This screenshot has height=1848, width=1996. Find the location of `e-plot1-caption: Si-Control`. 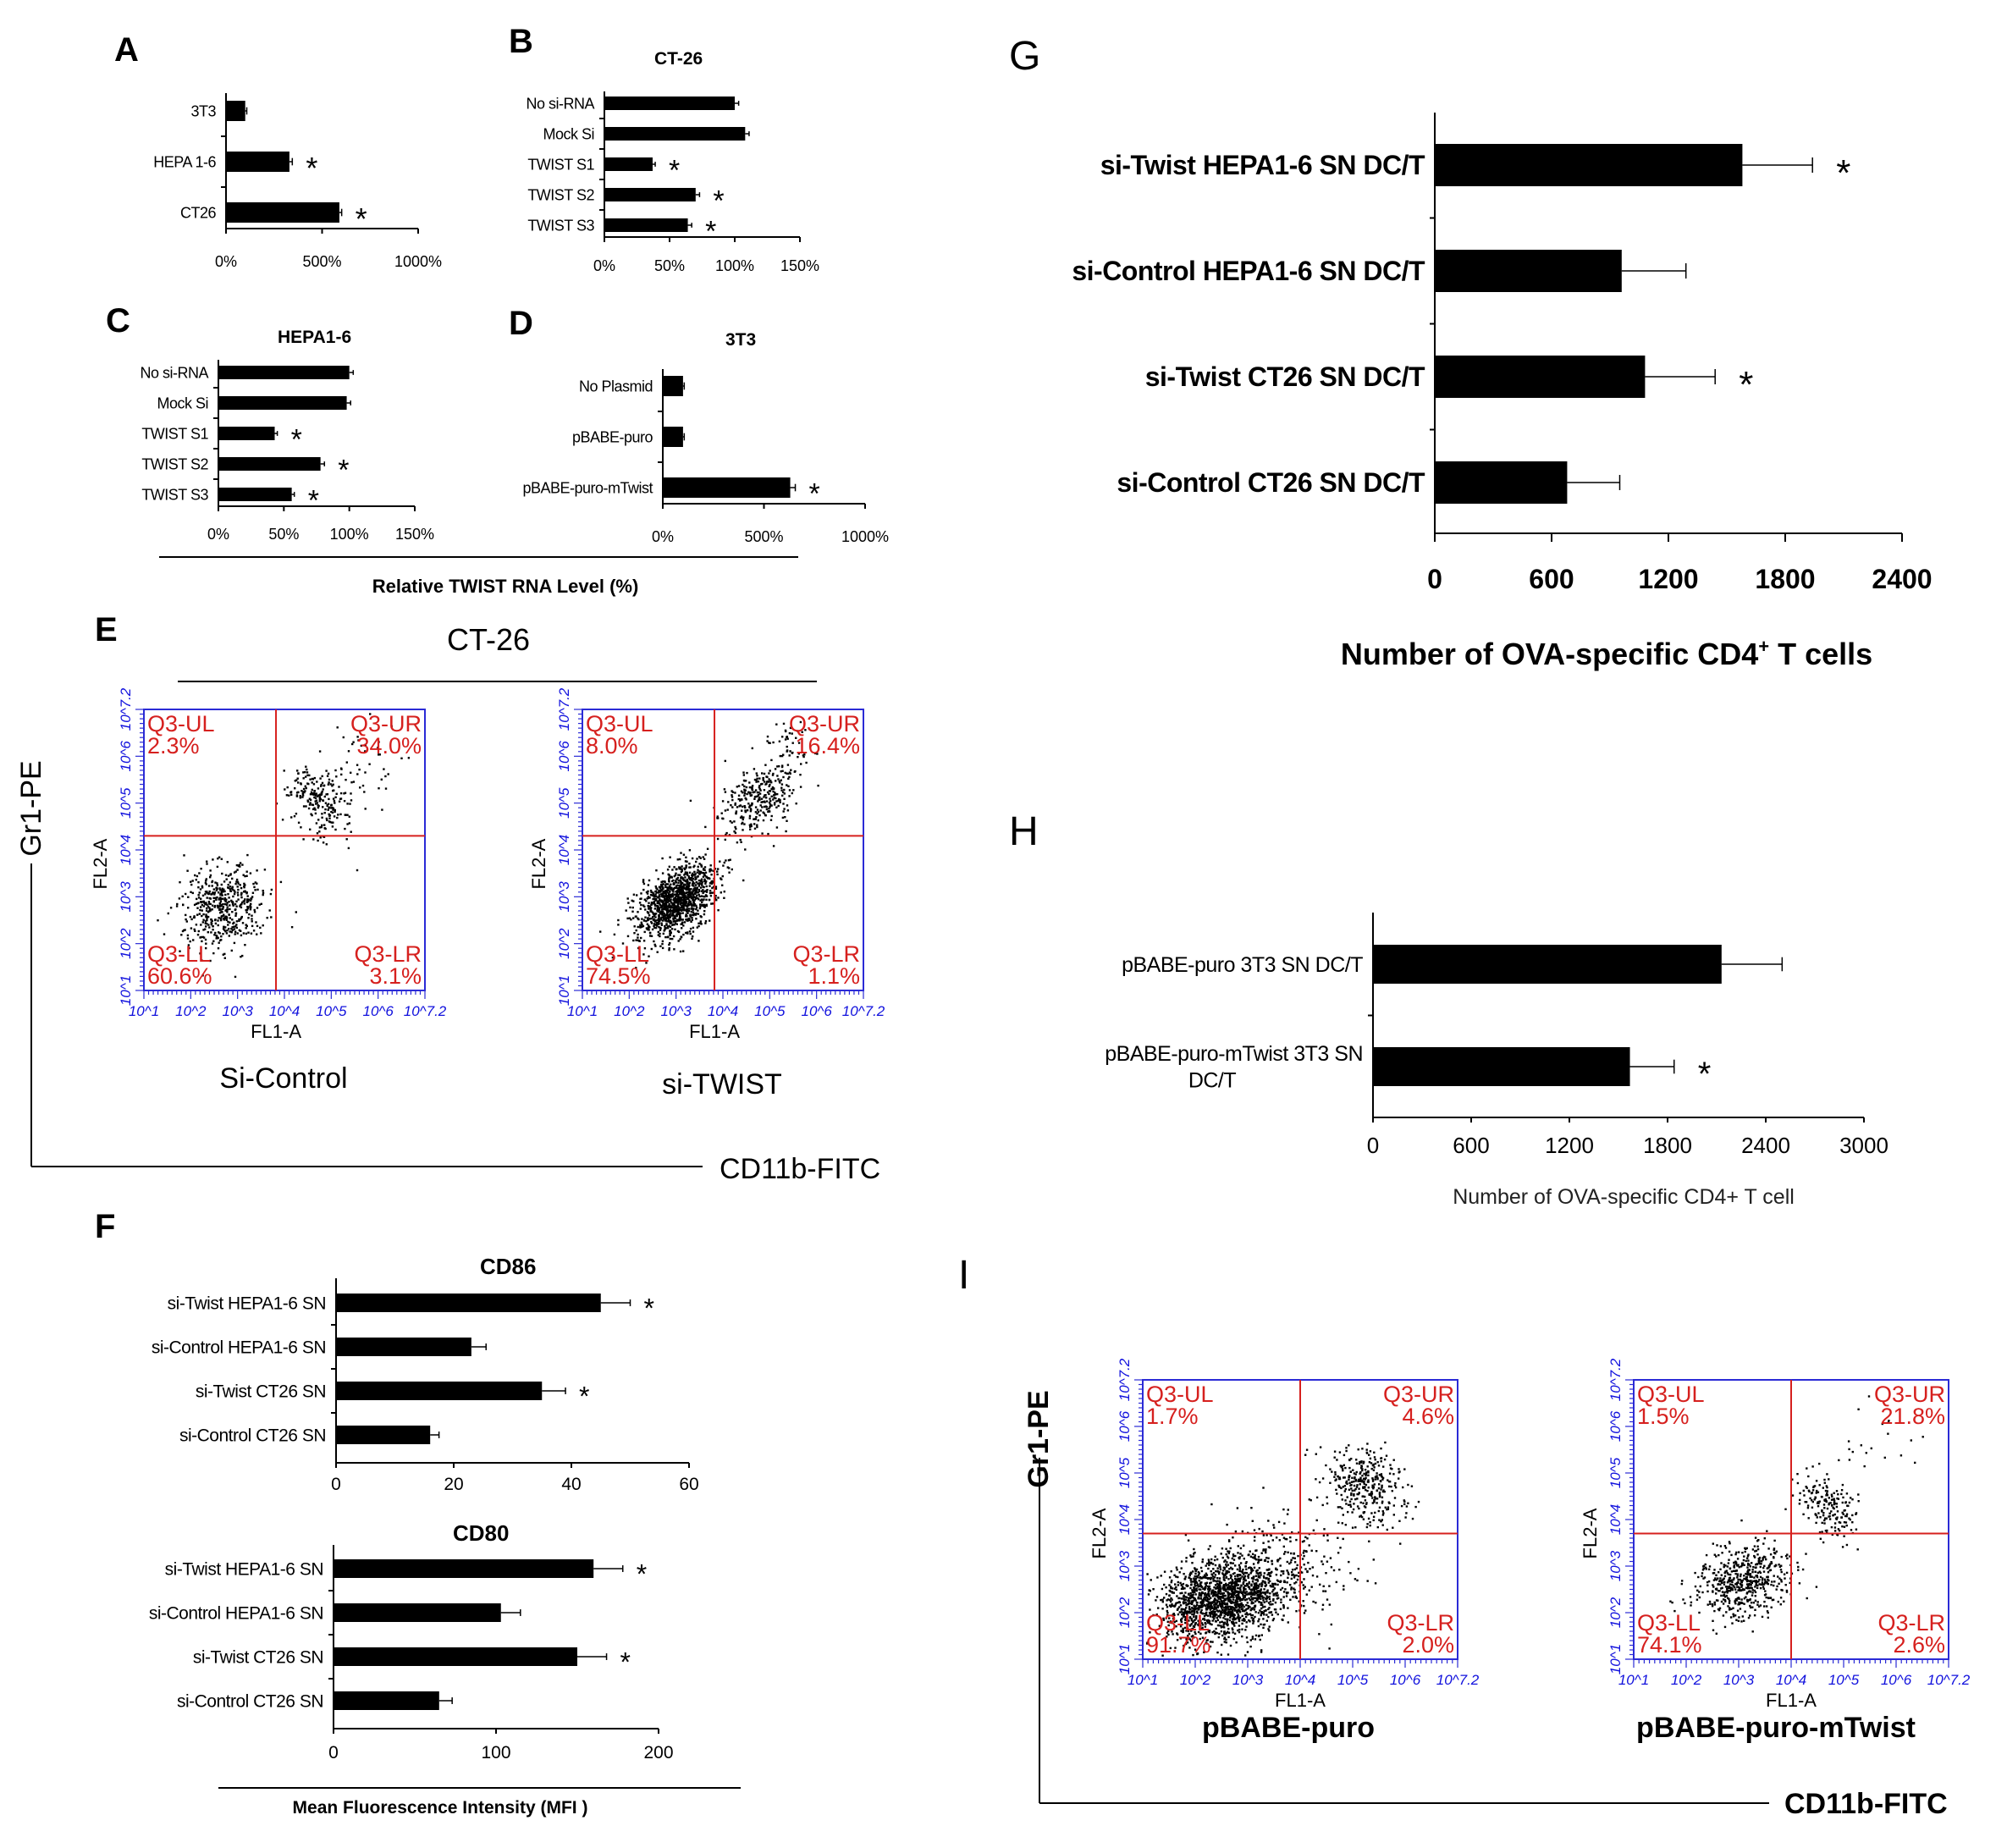

e-plot1-caption: Si-Control is located at coordinates (283, 1078).